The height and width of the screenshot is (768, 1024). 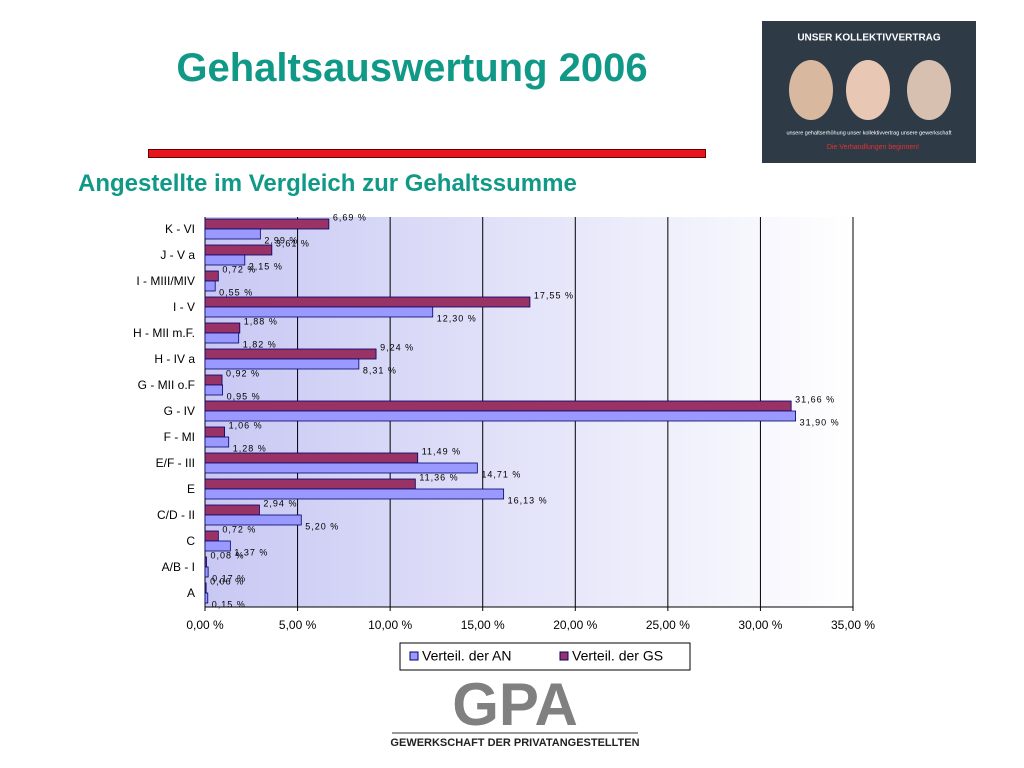 I want to click on banner-slogan: Die Verhandlungen beginnen!, so click(x=873, y=147).